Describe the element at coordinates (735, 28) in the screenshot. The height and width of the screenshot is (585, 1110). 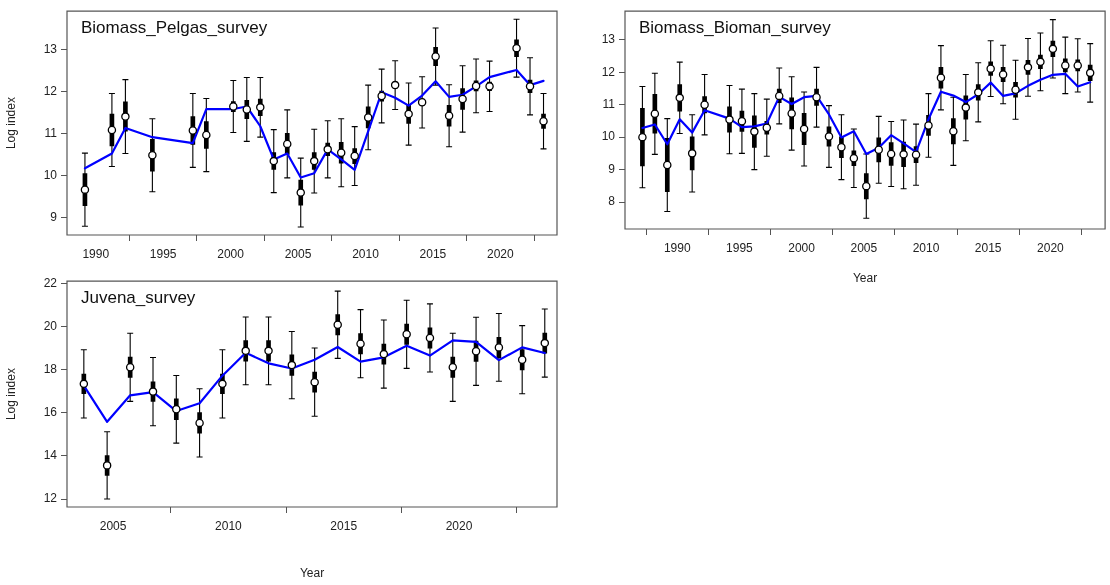
I see `chart-title: Biomass_Bioman_survey` at that location.